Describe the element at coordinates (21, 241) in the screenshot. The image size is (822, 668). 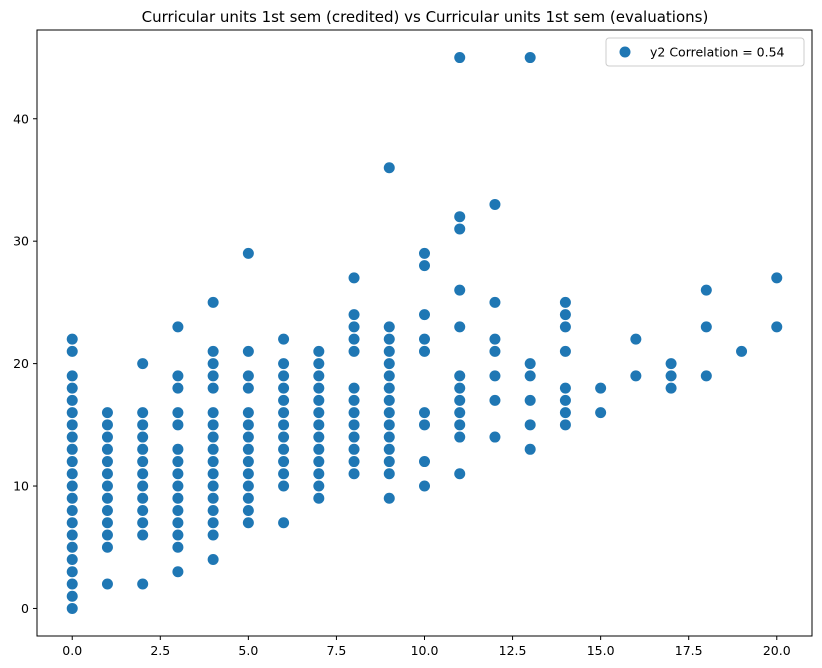
I see `y-tick-label: 30` at that location.